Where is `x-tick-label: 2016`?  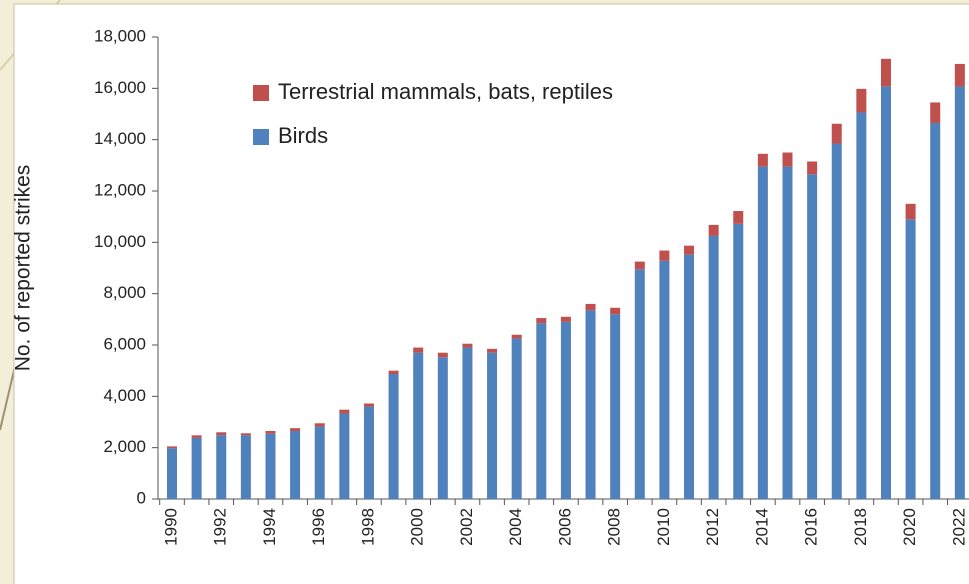 x-tick-label: 2016 is located at coordinates (811, 527).